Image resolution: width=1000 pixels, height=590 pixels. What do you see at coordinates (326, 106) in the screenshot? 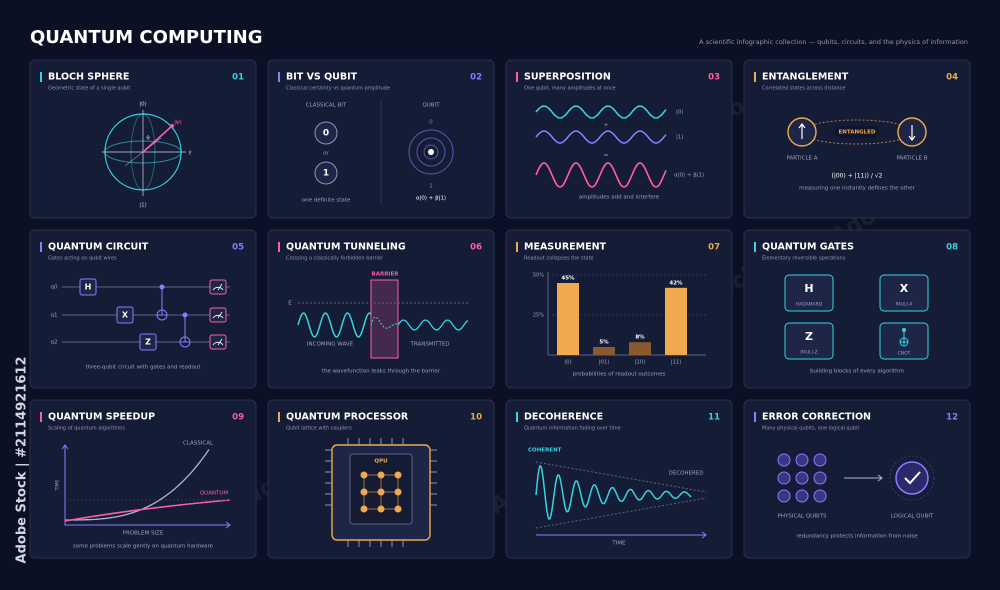
I see `label: CLASSICAL BIT` at bounding box center [326, 106].